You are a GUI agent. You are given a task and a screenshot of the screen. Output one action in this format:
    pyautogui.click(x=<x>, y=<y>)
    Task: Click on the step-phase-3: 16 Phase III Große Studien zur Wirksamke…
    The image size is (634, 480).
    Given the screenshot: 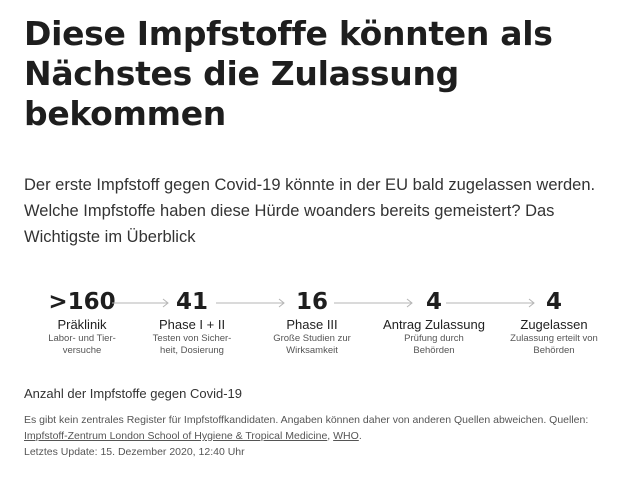 What is the action you would take?
    pyautogui.click(x=312, y=322)
    